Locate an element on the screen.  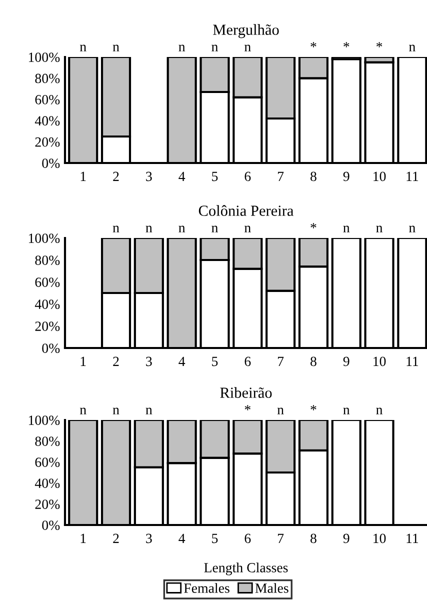
legend-label: Males is located at coordinates (271, 588).